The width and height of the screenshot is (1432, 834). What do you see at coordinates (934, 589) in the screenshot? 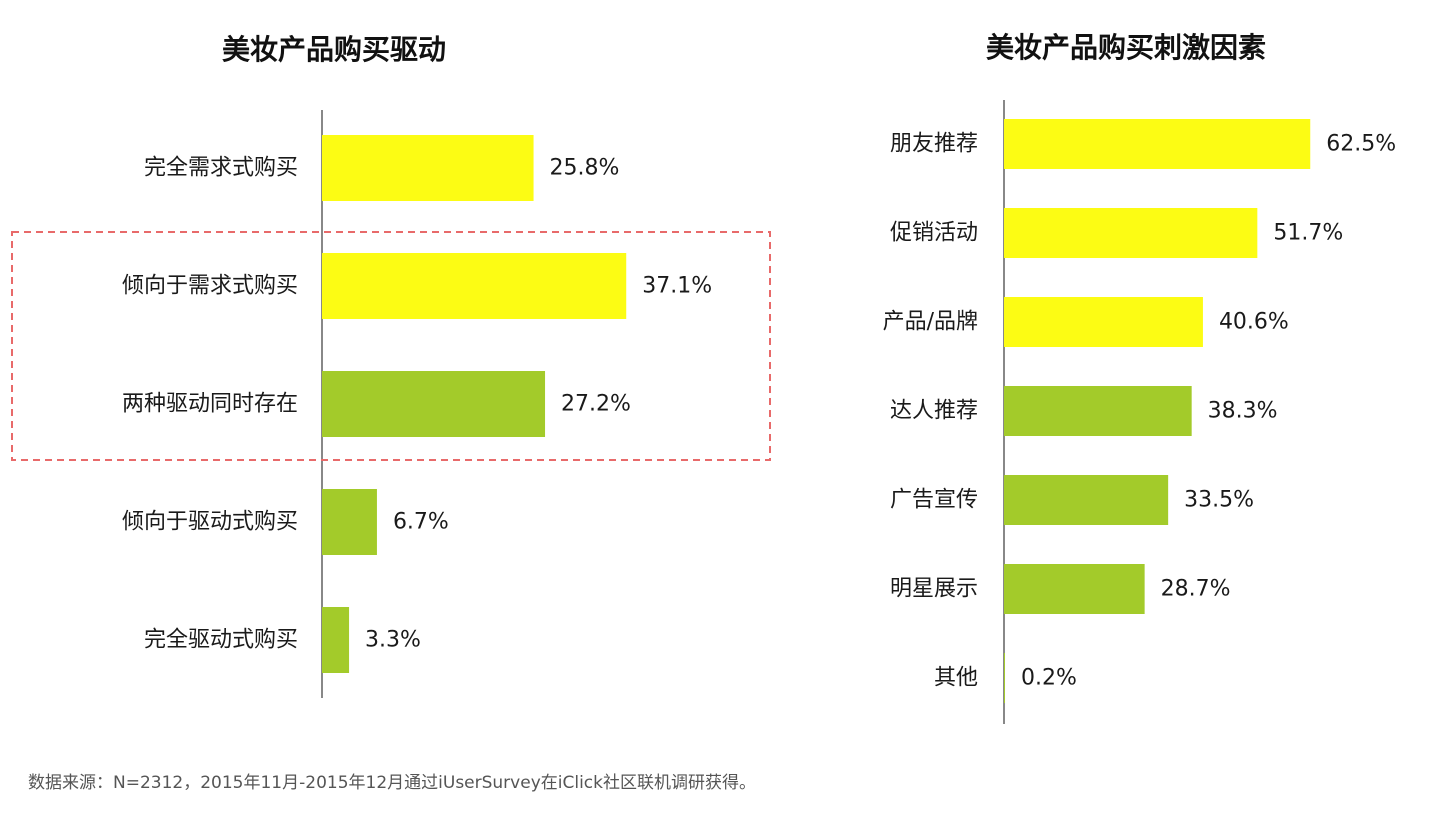
I see `category-label: 明星展示` at bounding box center [934, 589].